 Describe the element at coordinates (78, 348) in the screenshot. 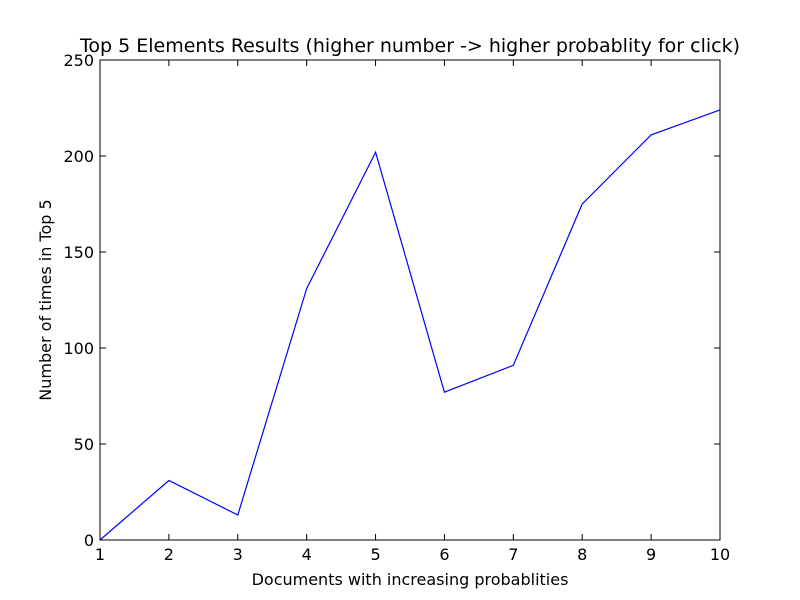

I see `y-tick-label: 100` at that location.